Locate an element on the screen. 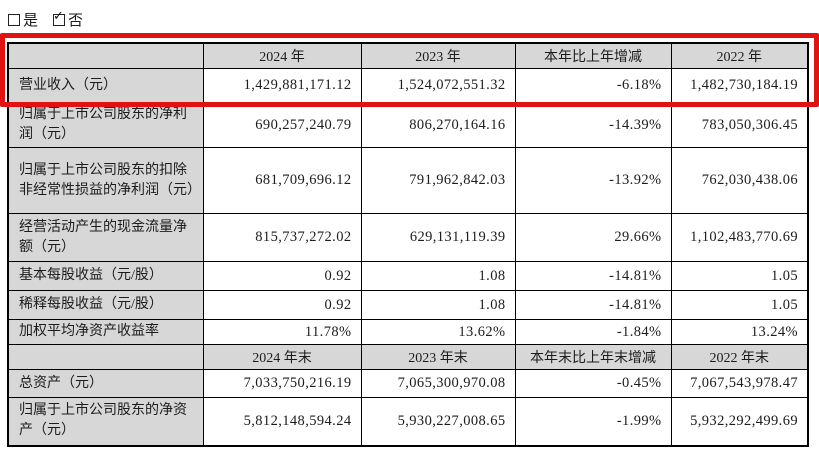 The image size is (819, 461). table-row-diluted-eps: 稀释每股收益（元/股） 0.92 1.08 -14.81% 1.05 is located at coordinates (408, 305).